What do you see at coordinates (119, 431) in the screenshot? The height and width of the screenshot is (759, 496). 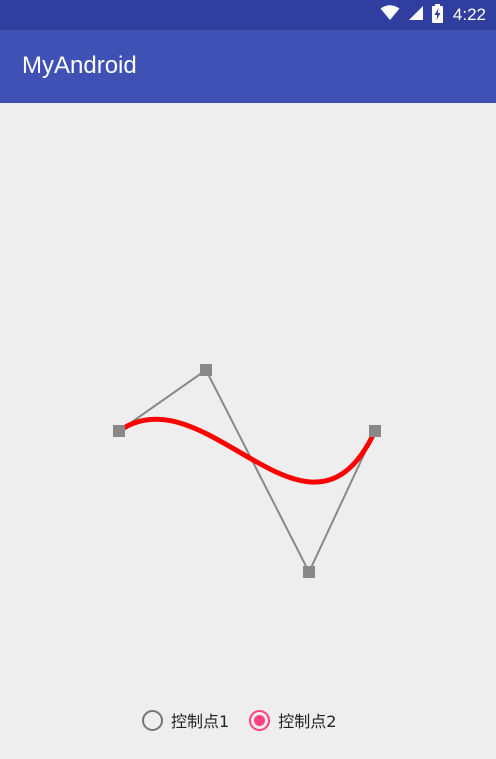 I see `start-point-handle` at bounding box center [119, 431].